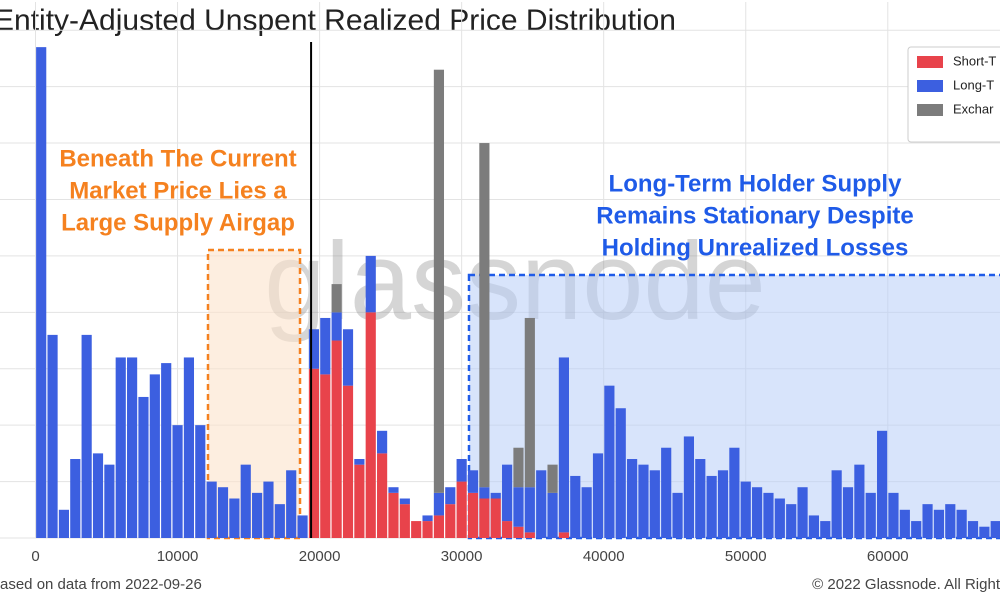 This screenshot has height=600, width=1000. Describe the element at coordinates (101, 584) in the screenshot. I see `footer-source: ased on data from 2022-09-26` at that location.